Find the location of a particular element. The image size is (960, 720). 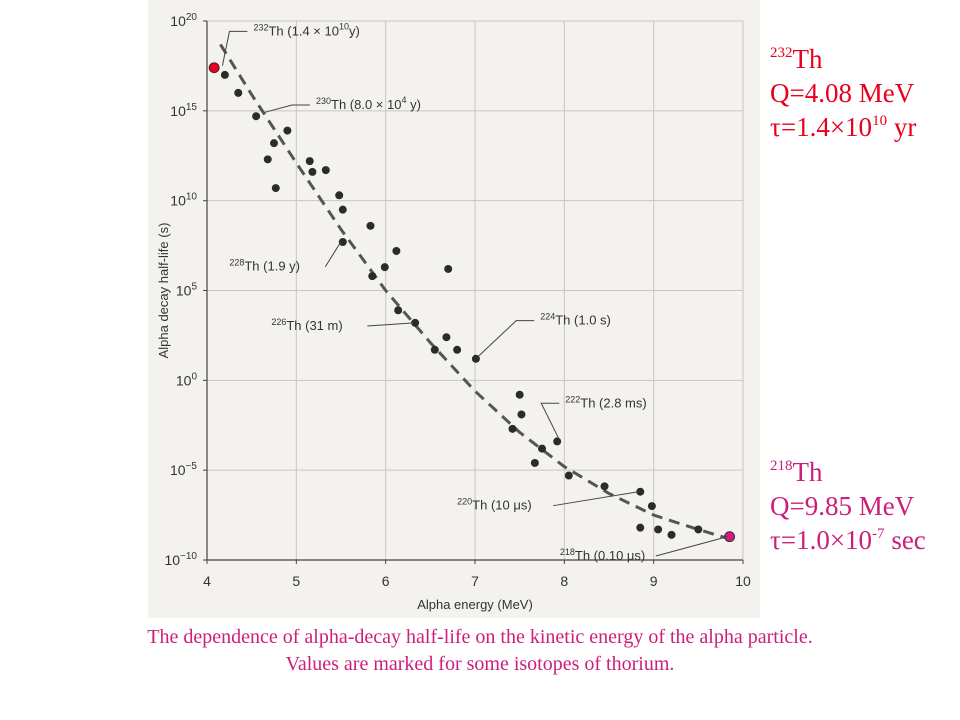

isotope-label-218: 218Th (0.10 μs) is located at coordinates (602, 555).